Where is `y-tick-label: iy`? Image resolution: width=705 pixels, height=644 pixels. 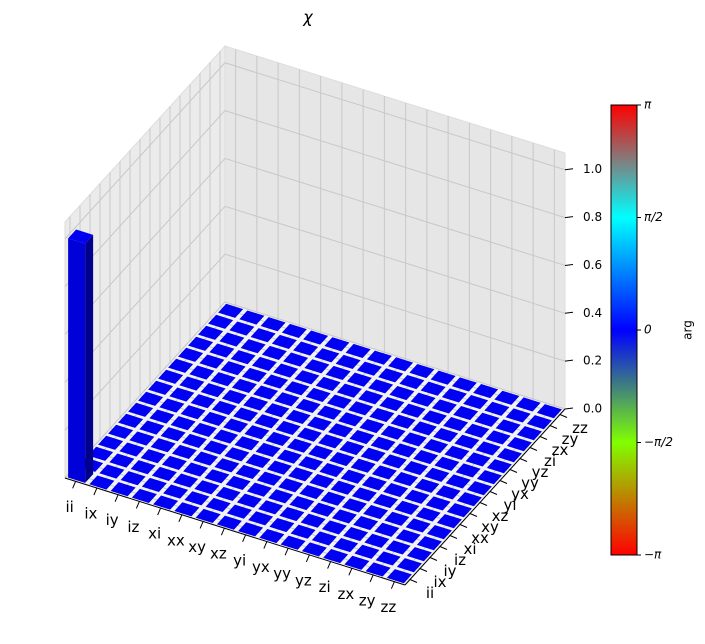
y-tick-label: iy is located at coordinates (449, 571).